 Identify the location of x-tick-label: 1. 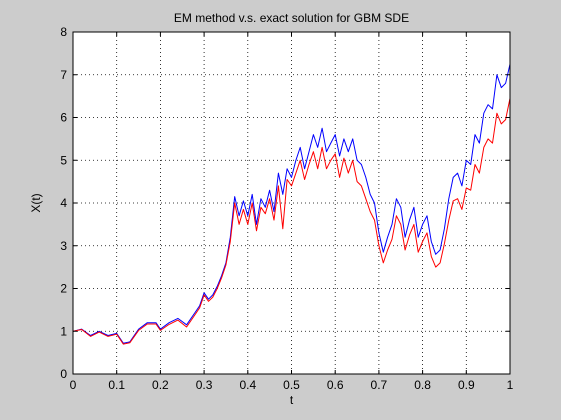
(510, 385).